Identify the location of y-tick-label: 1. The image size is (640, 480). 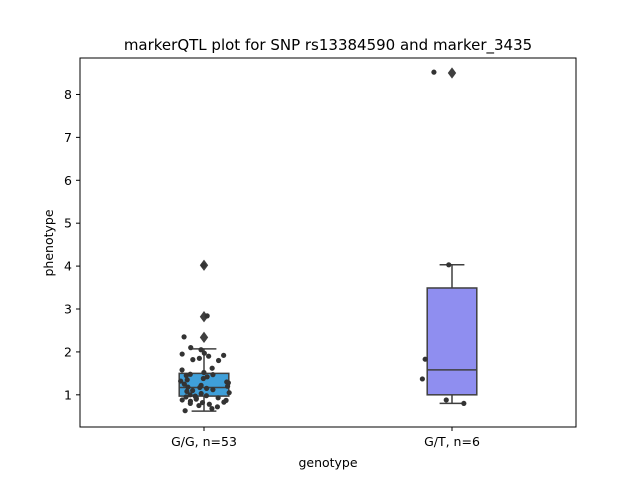
(68, 394).